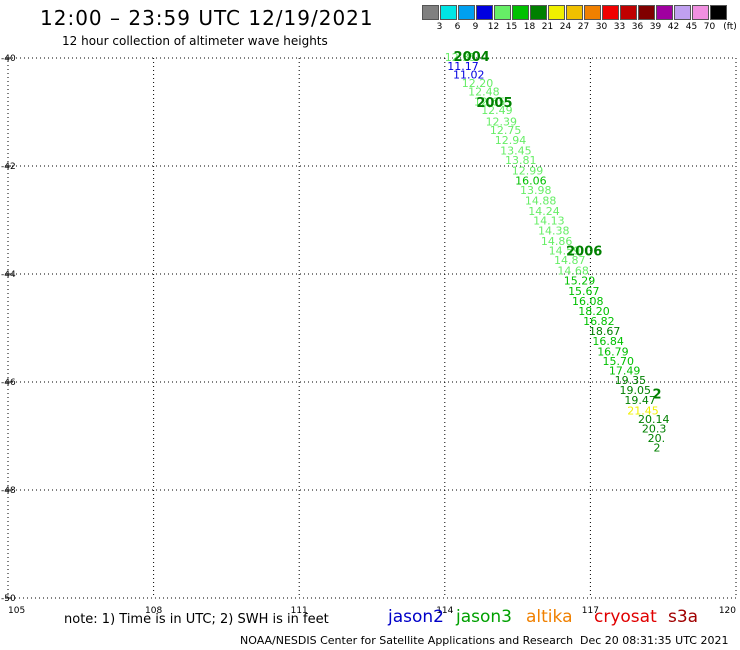  What do you see at coordinates (619, 27) in the screenshot?
I see `legend-label: 33` at bounding box center [619, 27].